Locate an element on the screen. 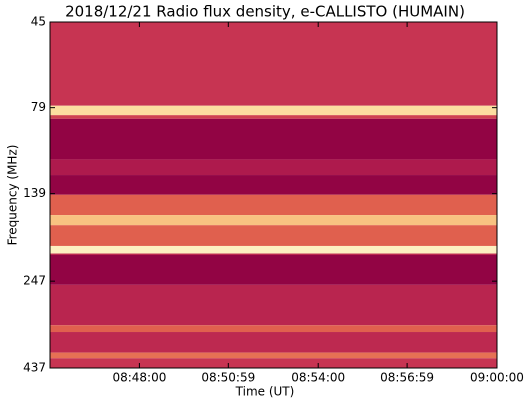 The image size is (529, 404). x-tick-label: 08:54:00 is located at coordinates (318, 378).